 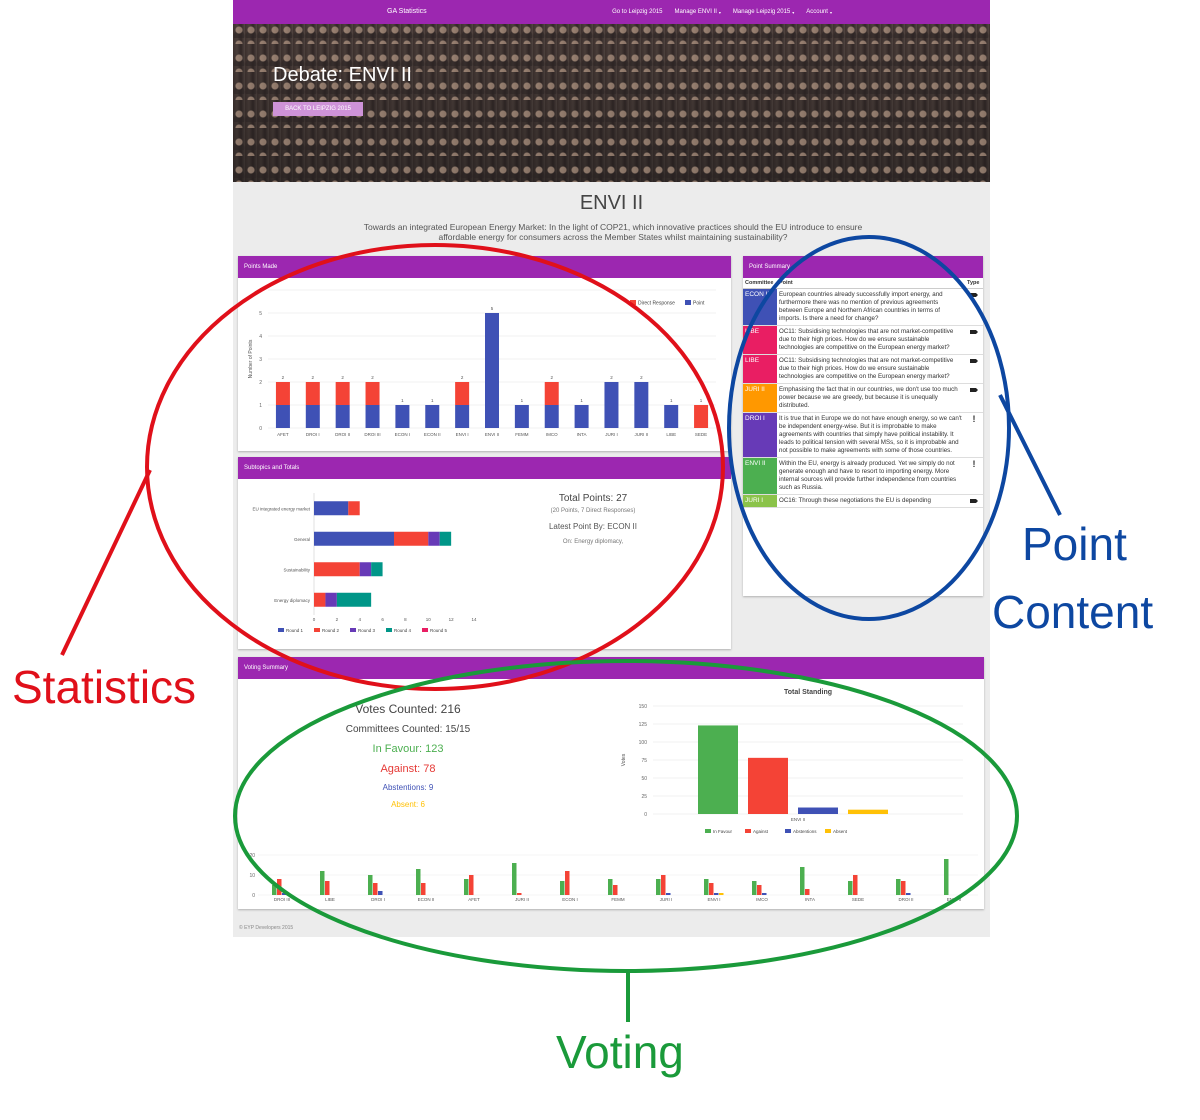 I want to click on latest-point-subtopic: On: Energy diplomacy,, so click(x=593, y=542).